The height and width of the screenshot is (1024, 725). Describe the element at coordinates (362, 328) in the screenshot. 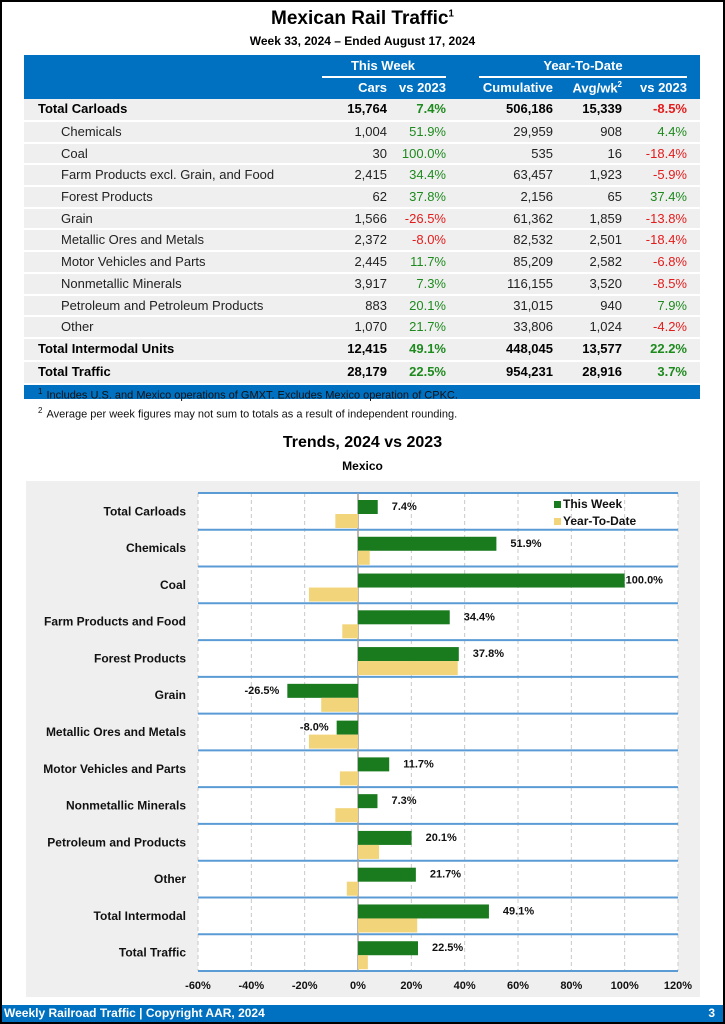

I see `table-row: Other 1,070 21.7% 33,806 1,024 -4.2%` at that location.